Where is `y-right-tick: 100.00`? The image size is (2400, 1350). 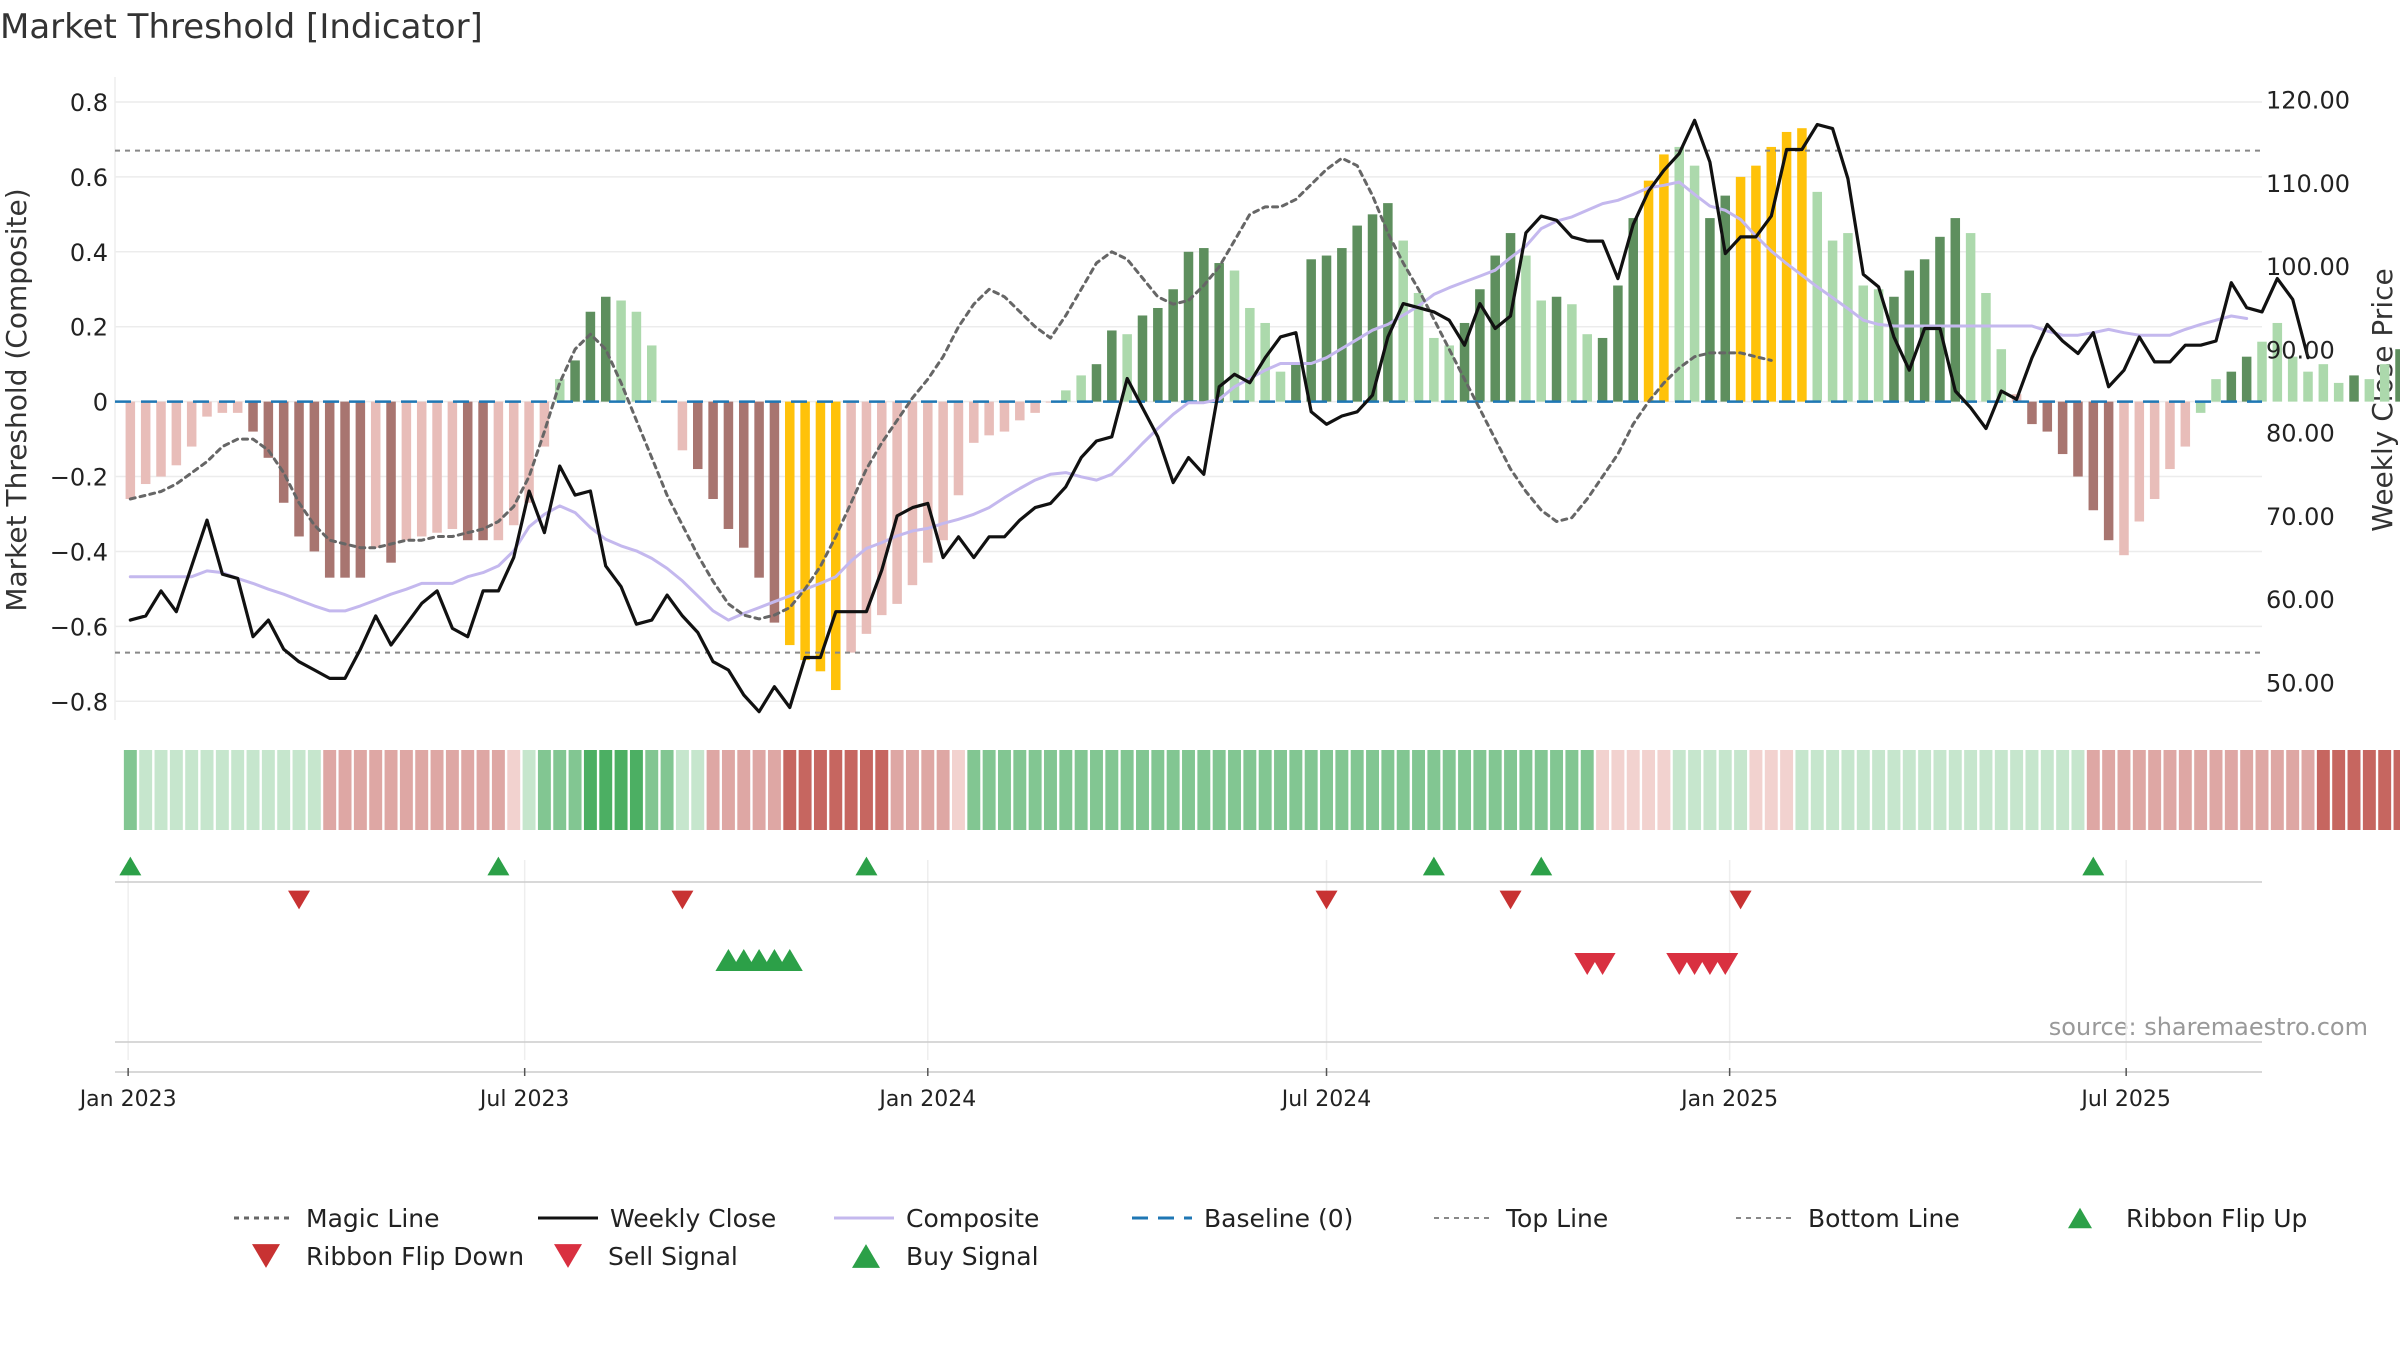
y-right-tick: 100.00 is located at coordinates (2308, 267).